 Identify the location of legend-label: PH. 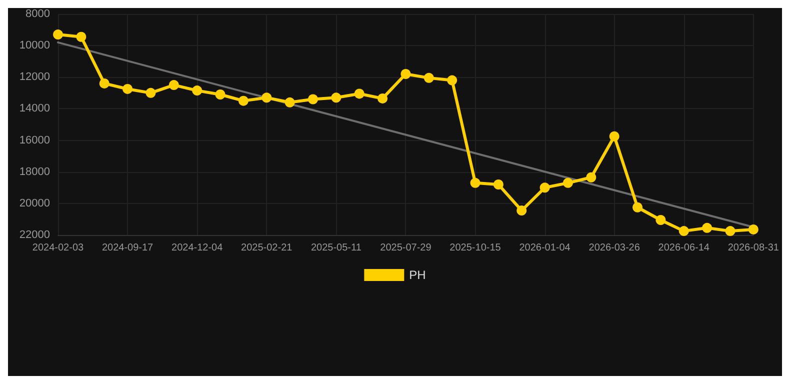
(417, 275).